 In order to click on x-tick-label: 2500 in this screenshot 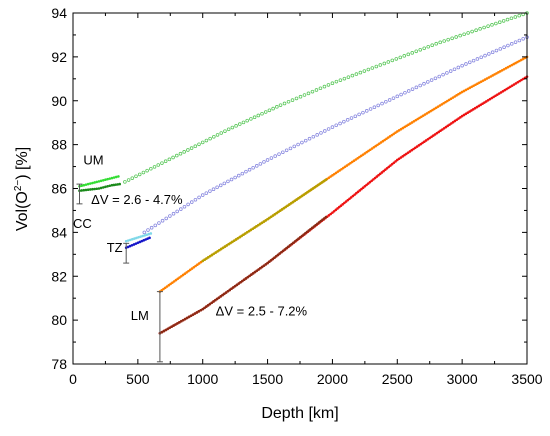, I will do `click(397, 379)`.